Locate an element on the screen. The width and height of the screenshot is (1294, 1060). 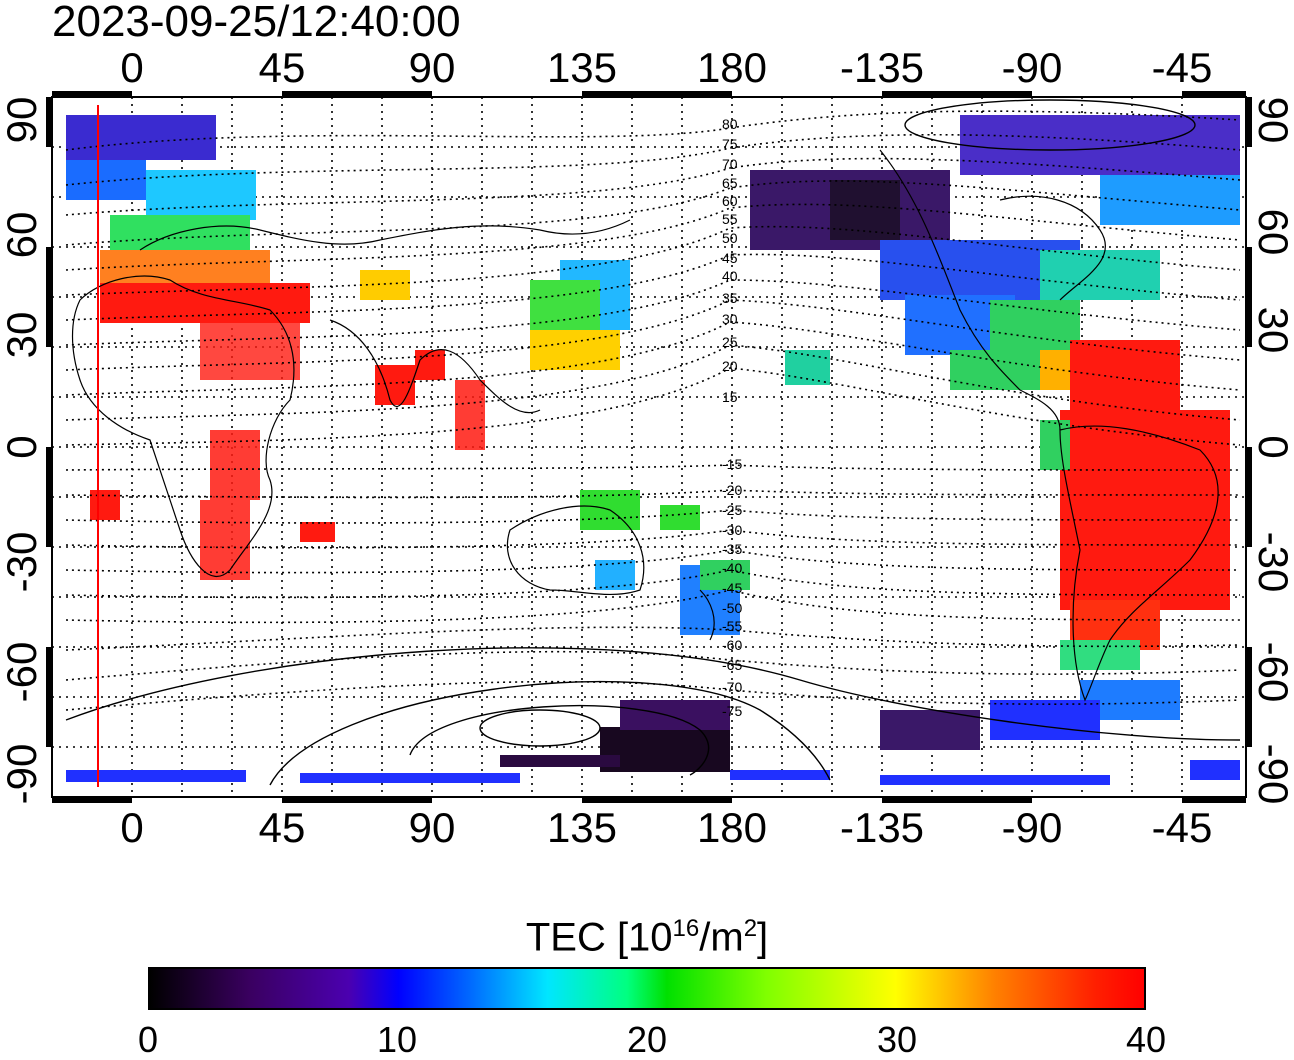
contour-label: -30 is located at coordinates (732, 530).